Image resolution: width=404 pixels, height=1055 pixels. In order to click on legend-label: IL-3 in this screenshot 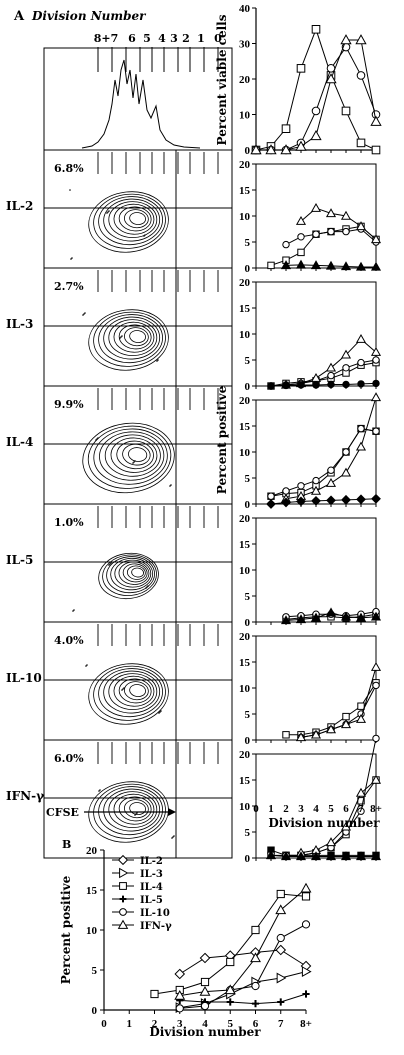, I will do `click(151, 874)`.